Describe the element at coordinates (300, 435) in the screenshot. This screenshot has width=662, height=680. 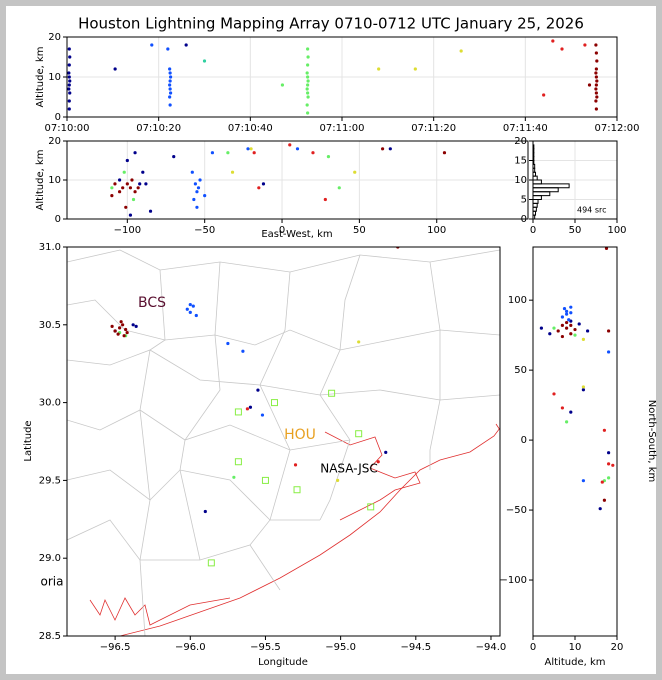
I see `map-label: HOU` at that location.